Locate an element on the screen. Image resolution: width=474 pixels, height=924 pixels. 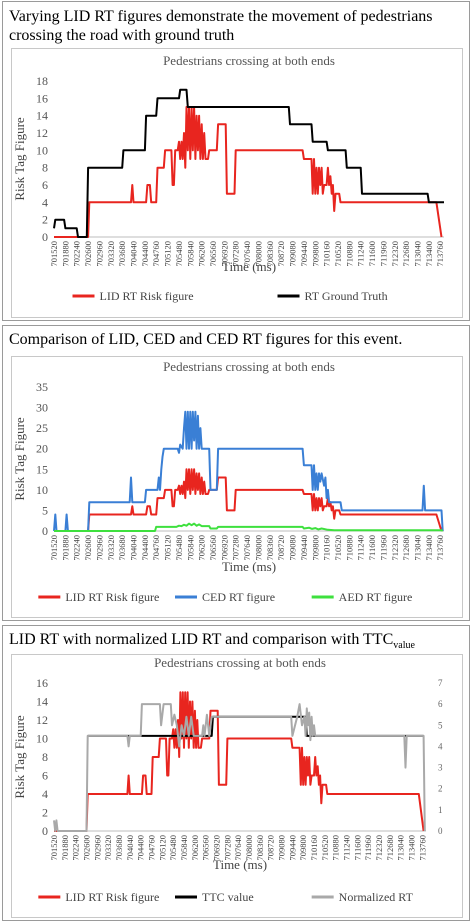
y-tick-label: 2 is located at coordinates (45, 220).